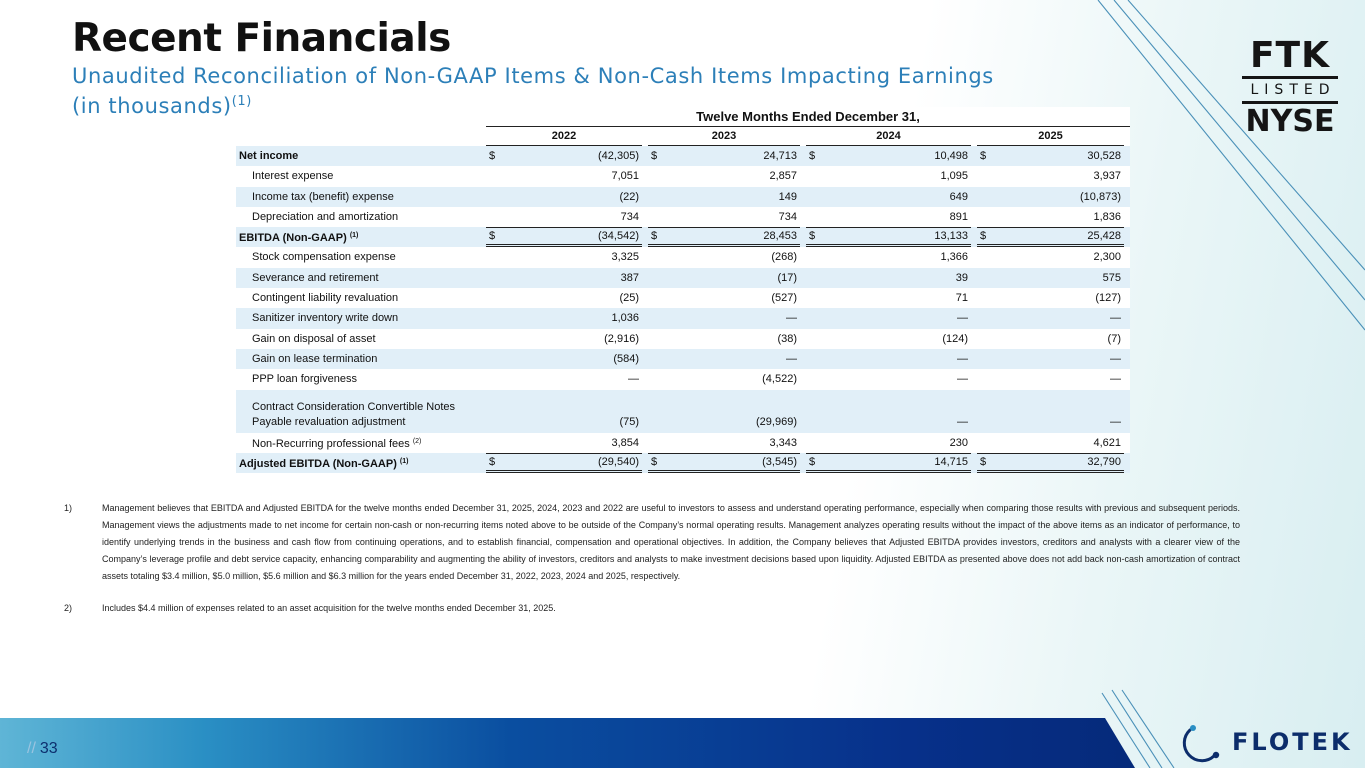  What do you see at coordinates (564, 197) in the screenshot?
I see `table-cell: (22)` at bounding box center [564, 197].